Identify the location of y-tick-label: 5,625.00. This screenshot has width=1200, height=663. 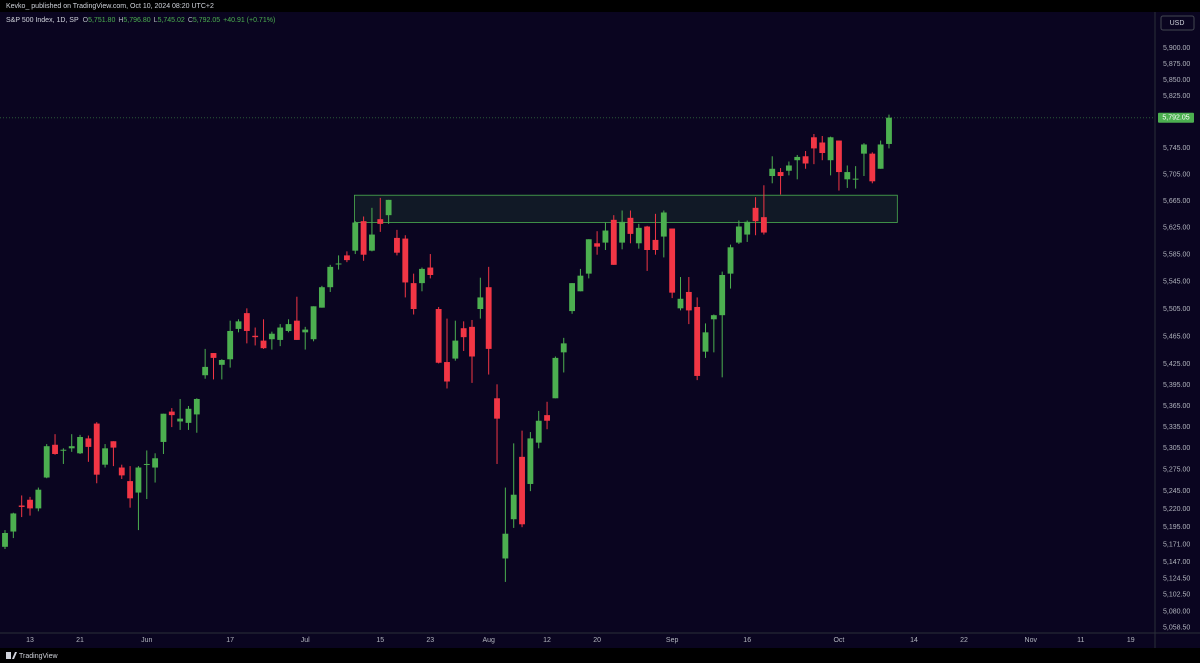
(1176, 228).